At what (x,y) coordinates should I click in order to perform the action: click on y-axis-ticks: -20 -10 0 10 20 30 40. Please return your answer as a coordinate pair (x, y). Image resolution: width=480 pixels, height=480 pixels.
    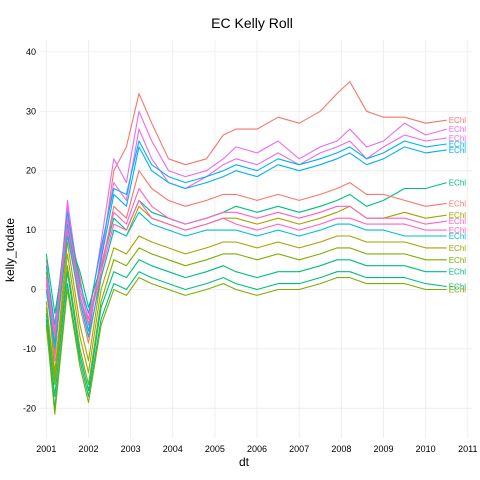
    Looking at the image, I should click on (29, 230).